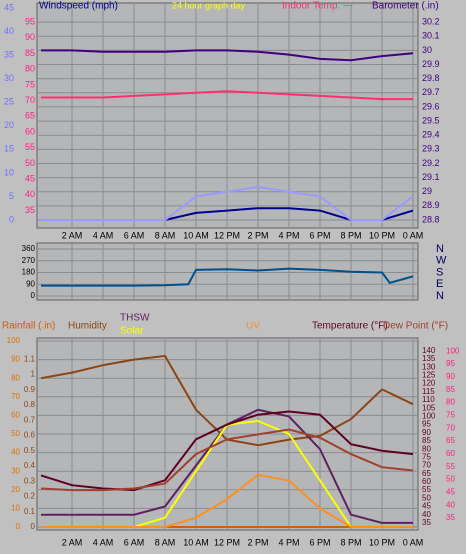  What do you see at coordinates (317, 6) in the screenshot?
I see `legend-label: Indoor Temp. ---` at bounding box center [317, 6].